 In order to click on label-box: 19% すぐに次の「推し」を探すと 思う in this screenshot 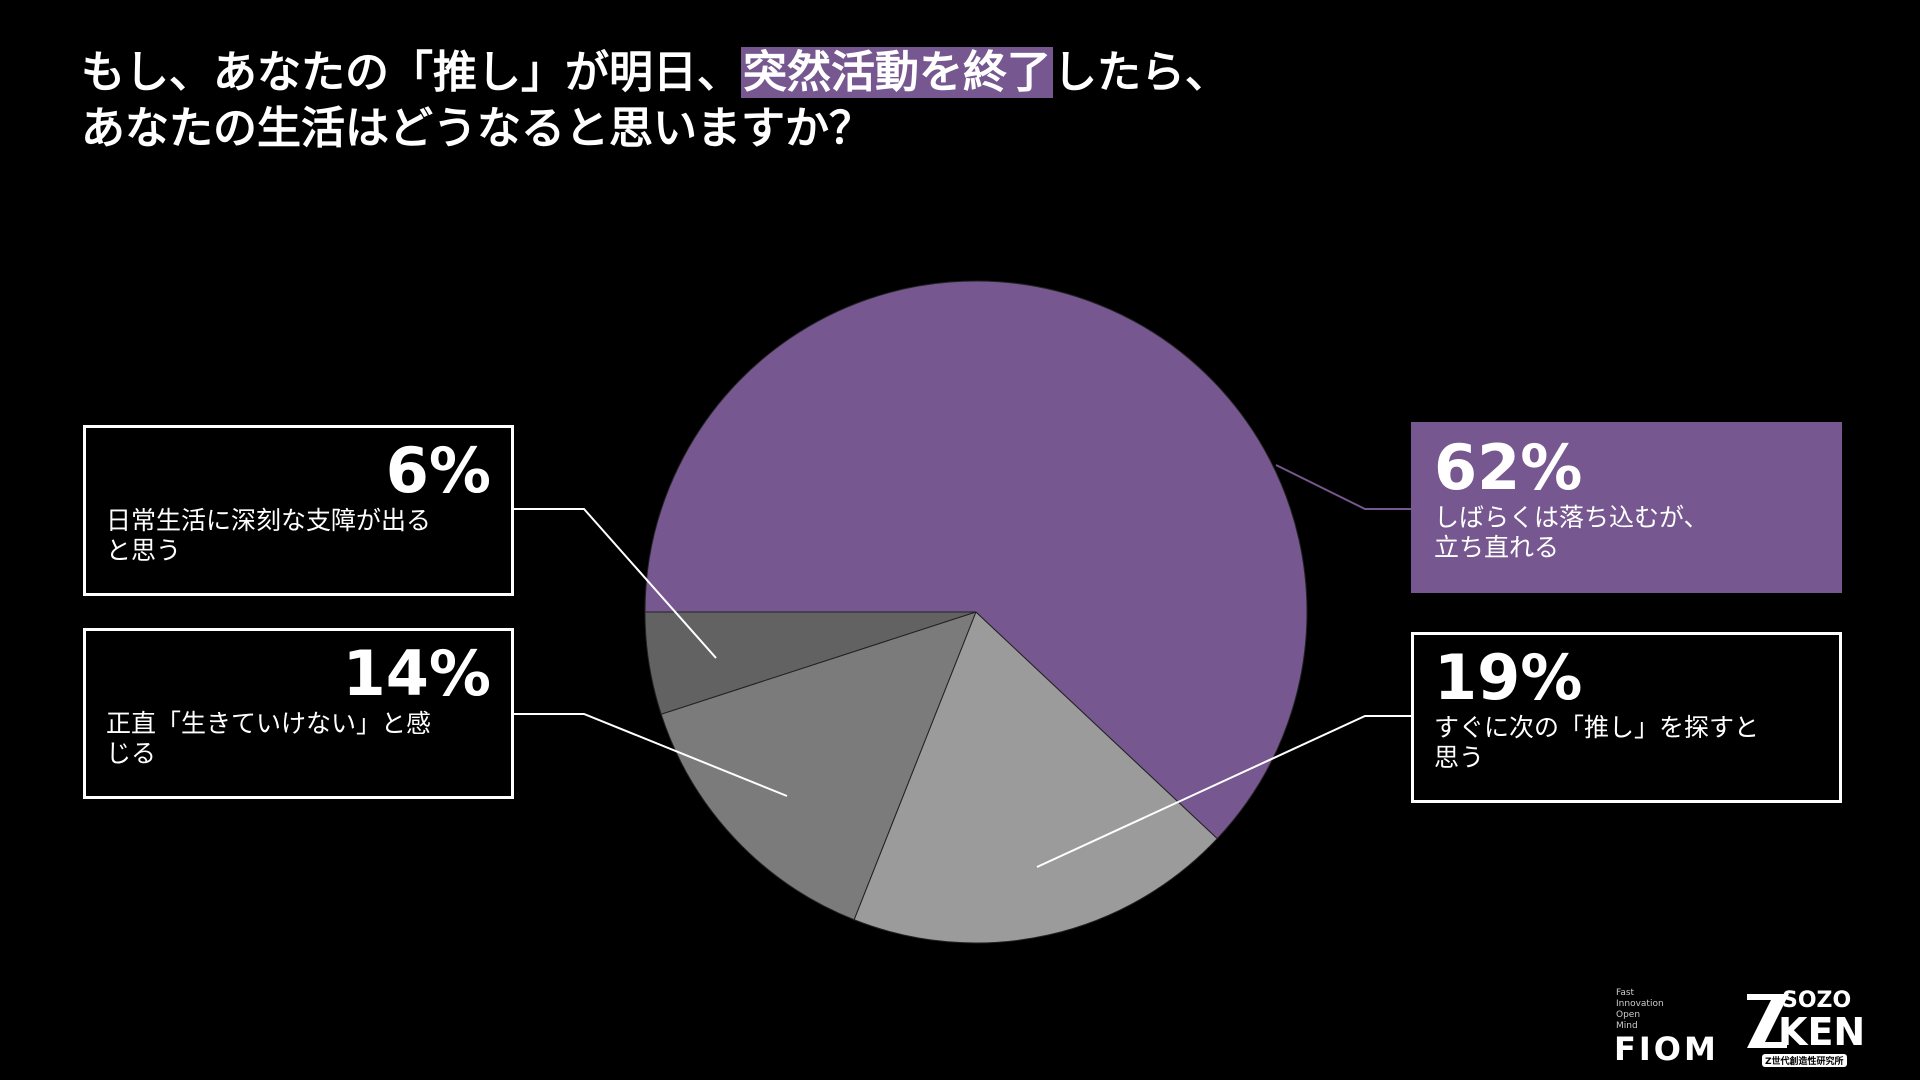, I will do `click(1626, 717)`.